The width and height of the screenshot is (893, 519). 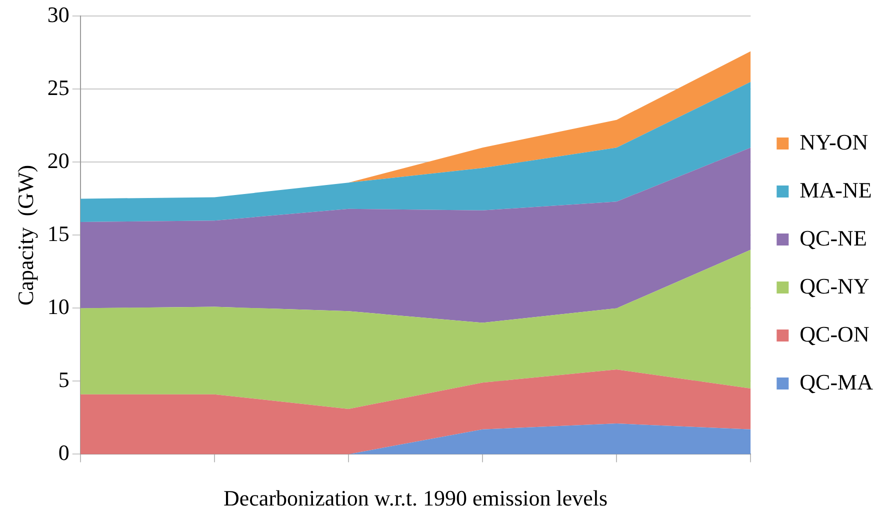 I want to click on y-tick-label: 20, so click(x=58, y=160).